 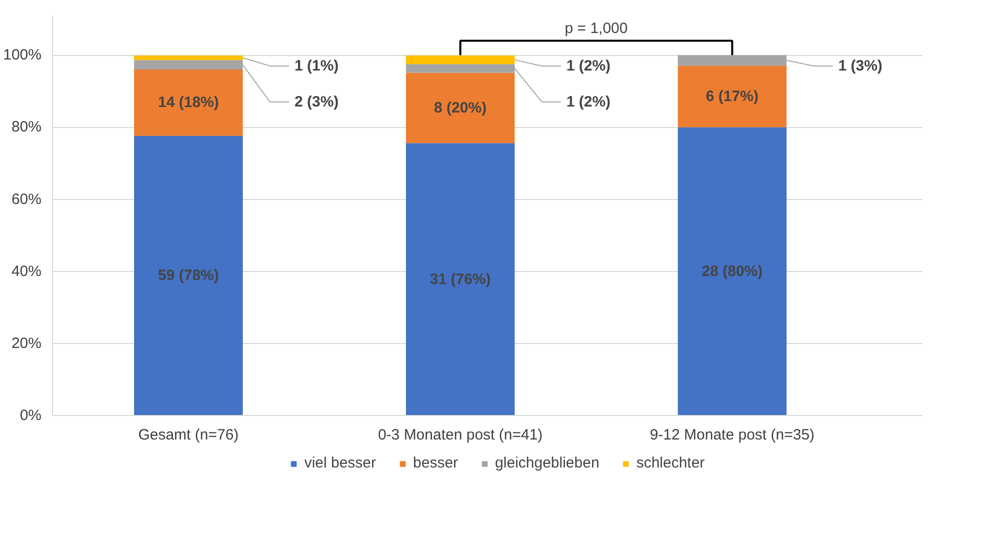 I want to click on y-tick-label: 20%, so click(x=26, y=343).